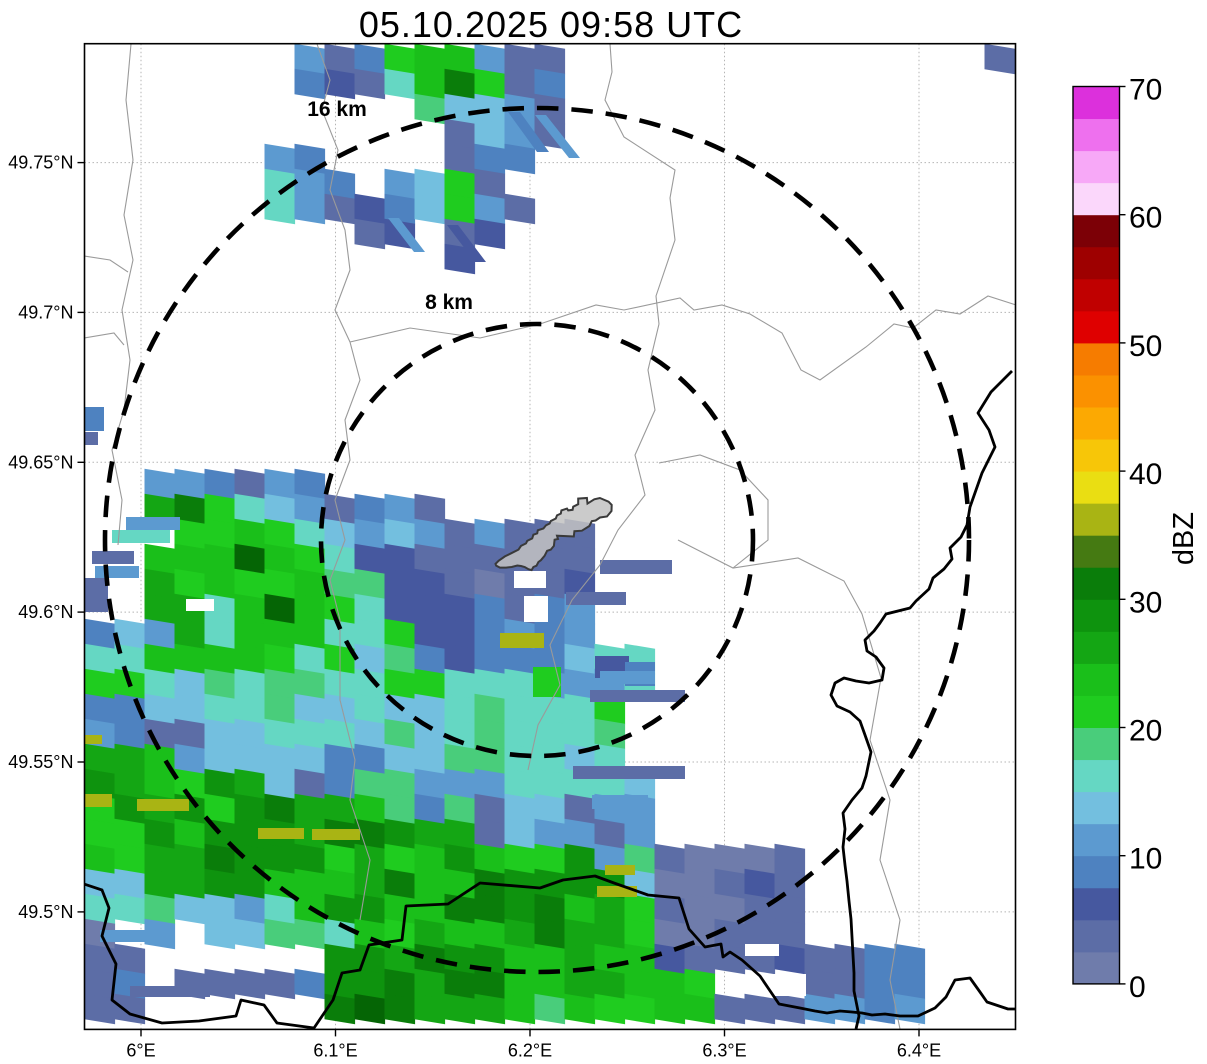  What do you see at coordinates (449, 302) in the screenshot?
I see `svg-text: 8 km` at bounding box center [449, 302].